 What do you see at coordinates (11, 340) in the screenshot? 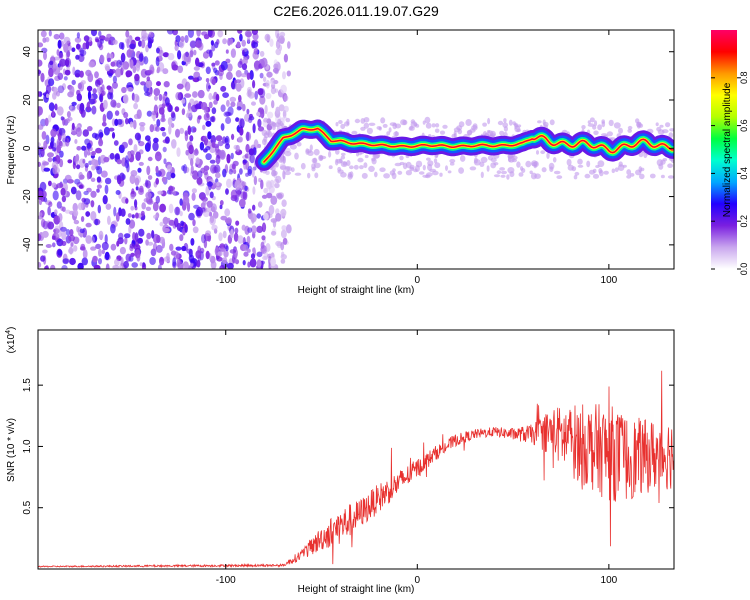
I see `snr-scale-note: (x104)` at bounding box center [11, 340].